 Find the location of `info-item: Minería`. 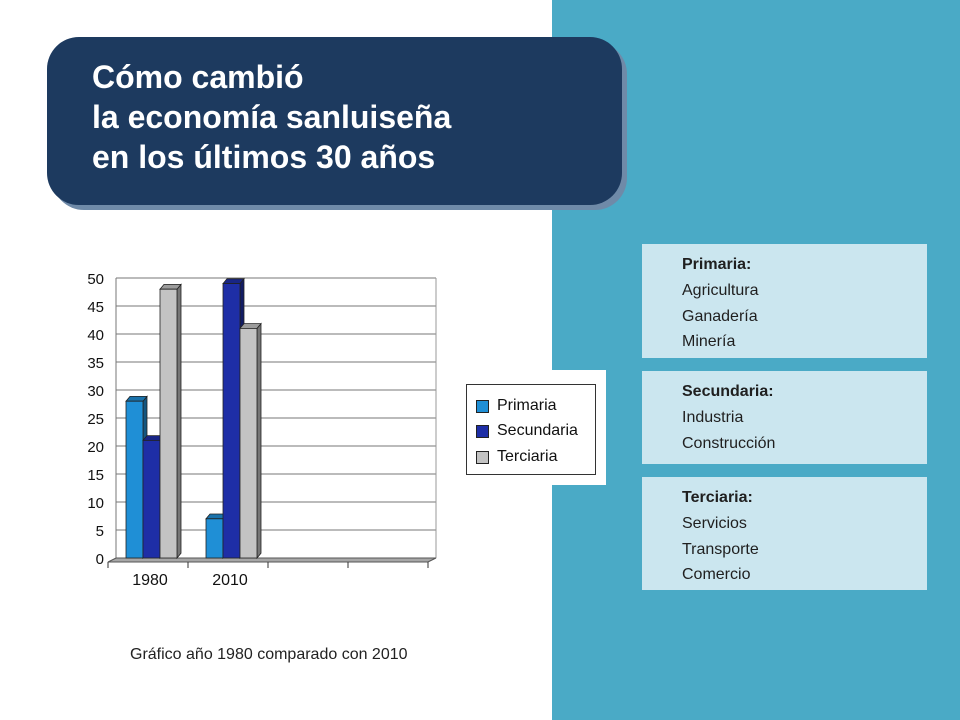

info-item: Minería is located at coordinates (709, 341).